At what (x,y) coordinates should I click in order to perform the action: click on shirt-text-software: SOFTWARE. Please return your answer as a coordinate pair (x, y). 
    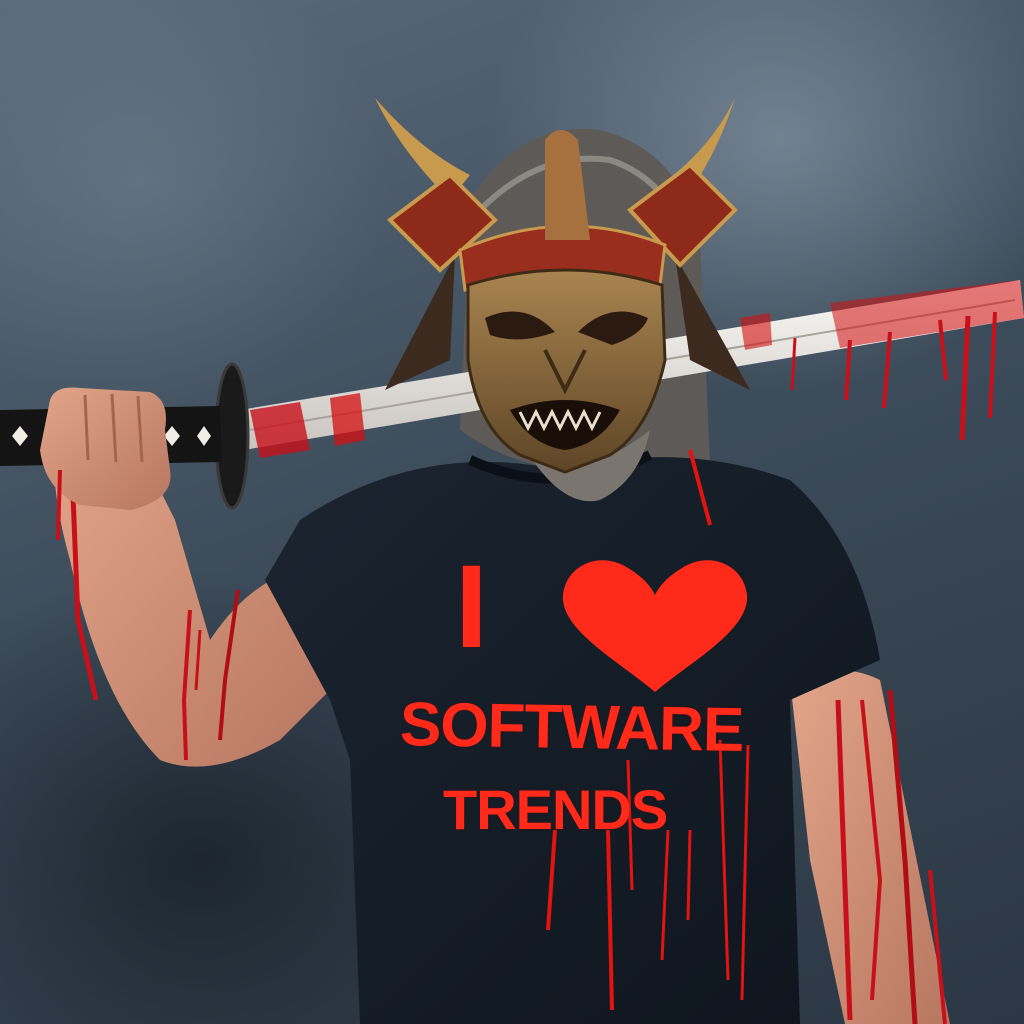
    Looking at the image, I should click on (571, 727).